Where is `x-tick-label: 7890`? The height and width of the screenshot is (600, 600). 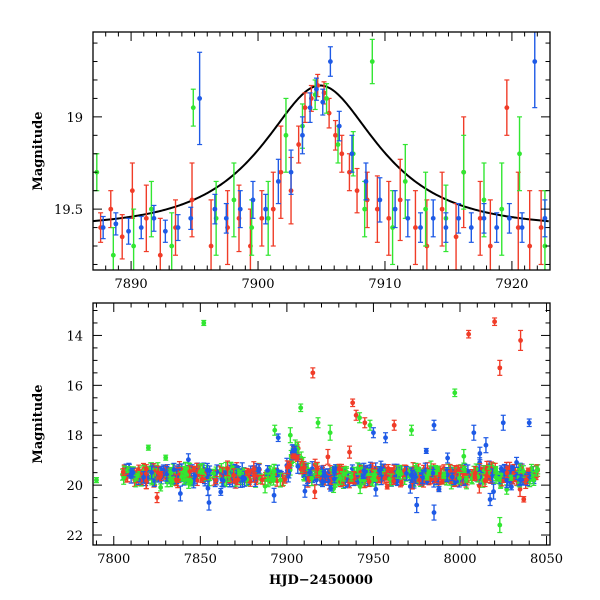
x-tick-label: 7890 is located at coordinates (131, 284).